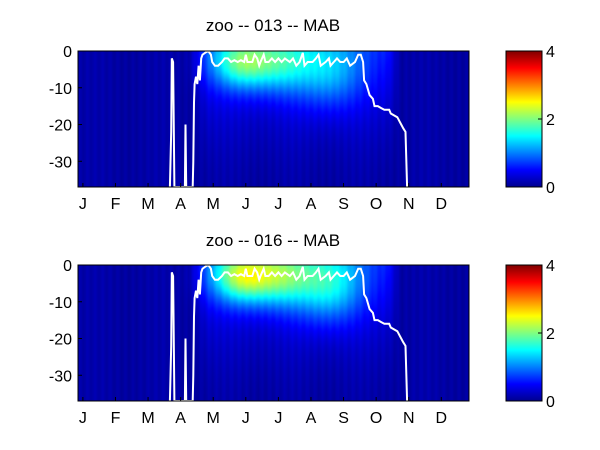  Describe the element at coordinates (273, 240) in the screenshot. I see `chart-title-2: zoo -- 016 -- MAB` at that location.